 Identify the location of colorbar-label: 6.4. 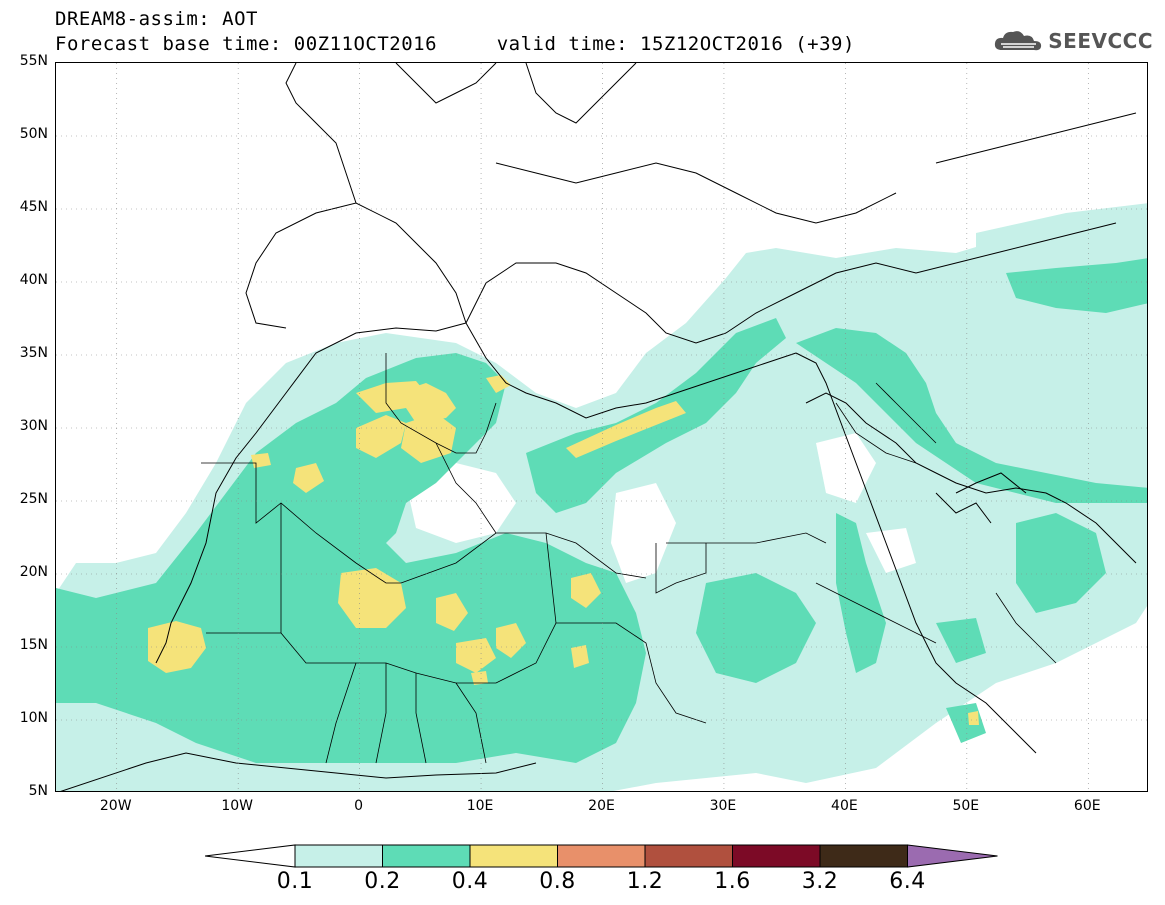
(907, 881).